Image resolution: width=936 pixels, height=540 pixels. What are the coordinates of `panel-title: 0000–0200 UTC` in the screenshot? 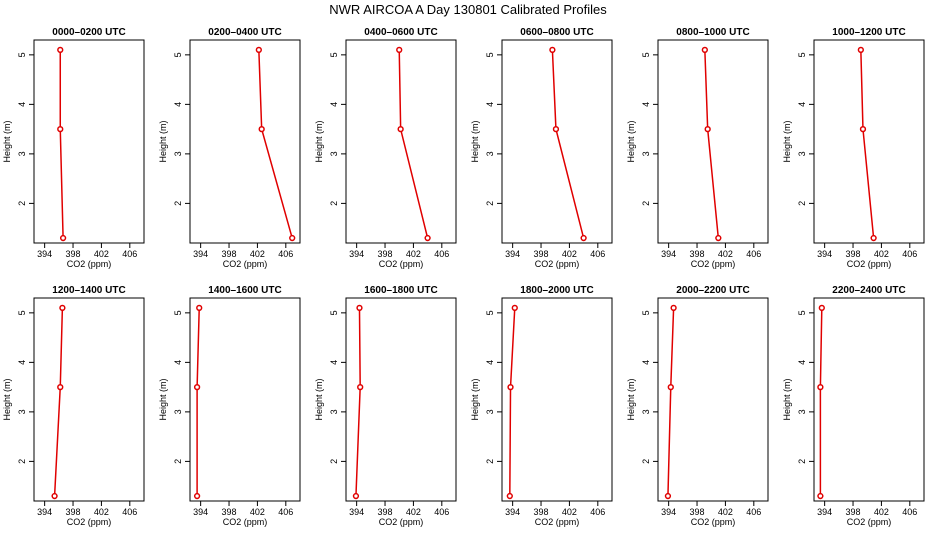 It's located at (88, 32).